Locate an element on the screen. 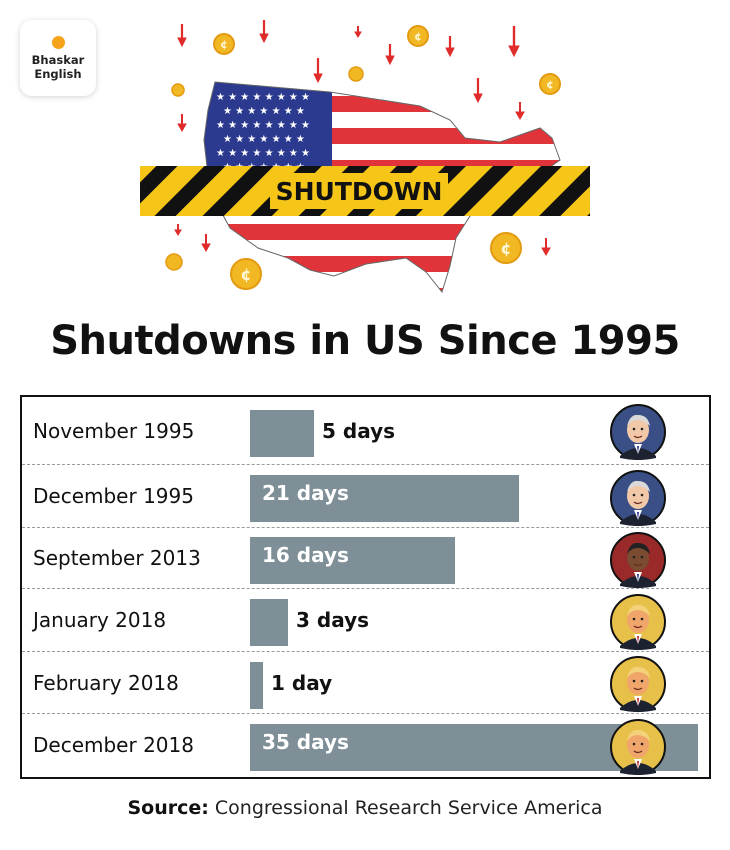 The width and height of the screenshot is (730, 850). value-label: 21 days is located at coordinates (305, 493).